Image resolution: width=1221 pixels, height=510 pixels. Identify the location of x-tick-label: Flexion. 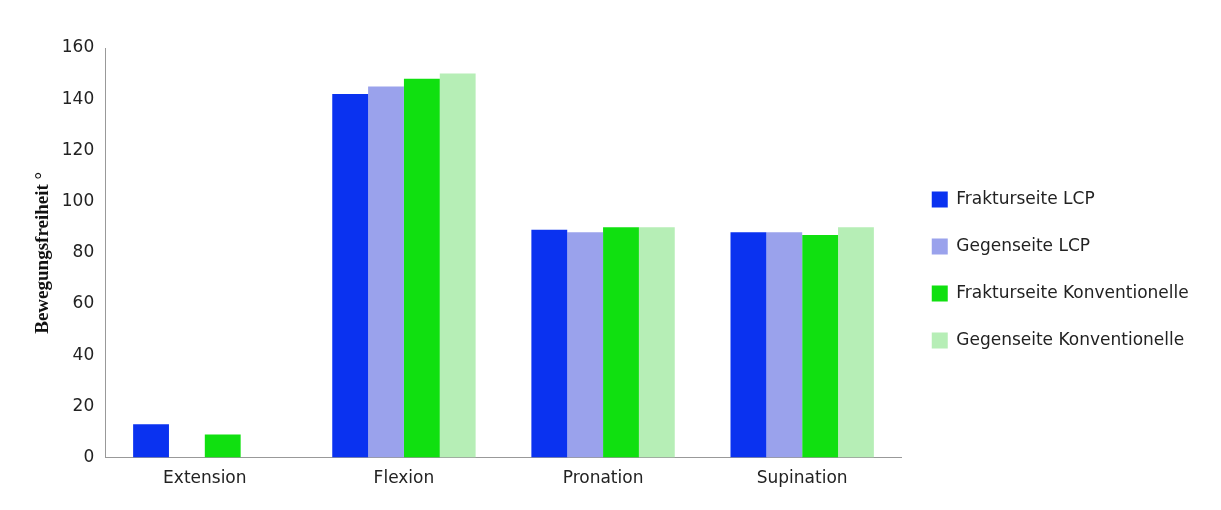
(404, 477).